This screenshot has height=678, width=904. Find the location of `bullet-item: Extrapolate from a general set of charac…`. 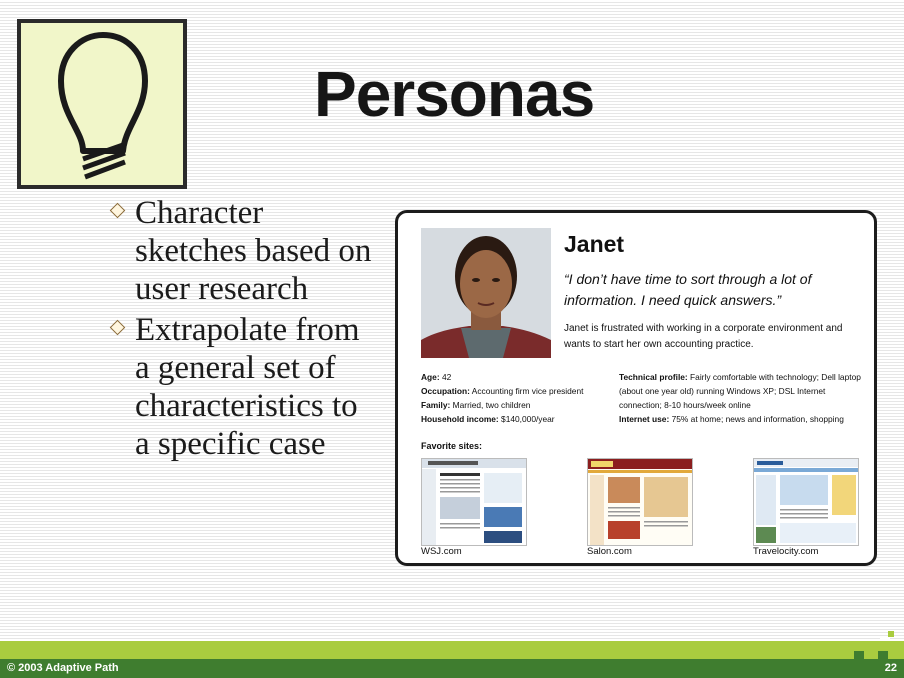

bullet-item: Extrapolate from a general set of charac… is located at coordinates (243, 387).